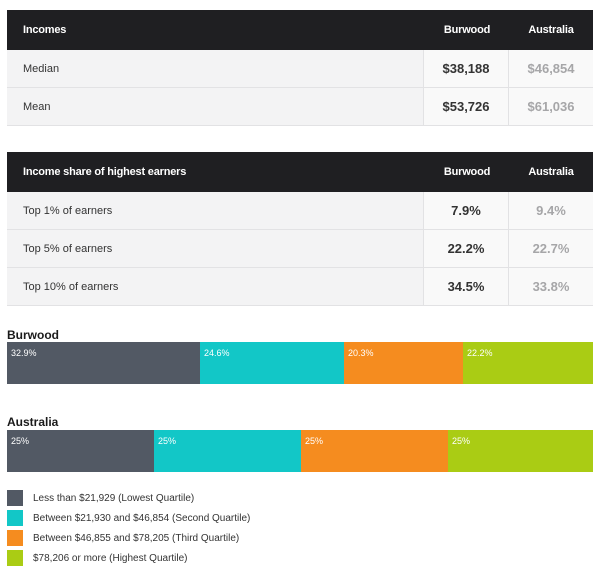 This screenshot has height=575, width=600. What do you see at coordinates (550, 68) in the screenshot?
I see `australia-value: $46,854` at bounding box center [550, 68].